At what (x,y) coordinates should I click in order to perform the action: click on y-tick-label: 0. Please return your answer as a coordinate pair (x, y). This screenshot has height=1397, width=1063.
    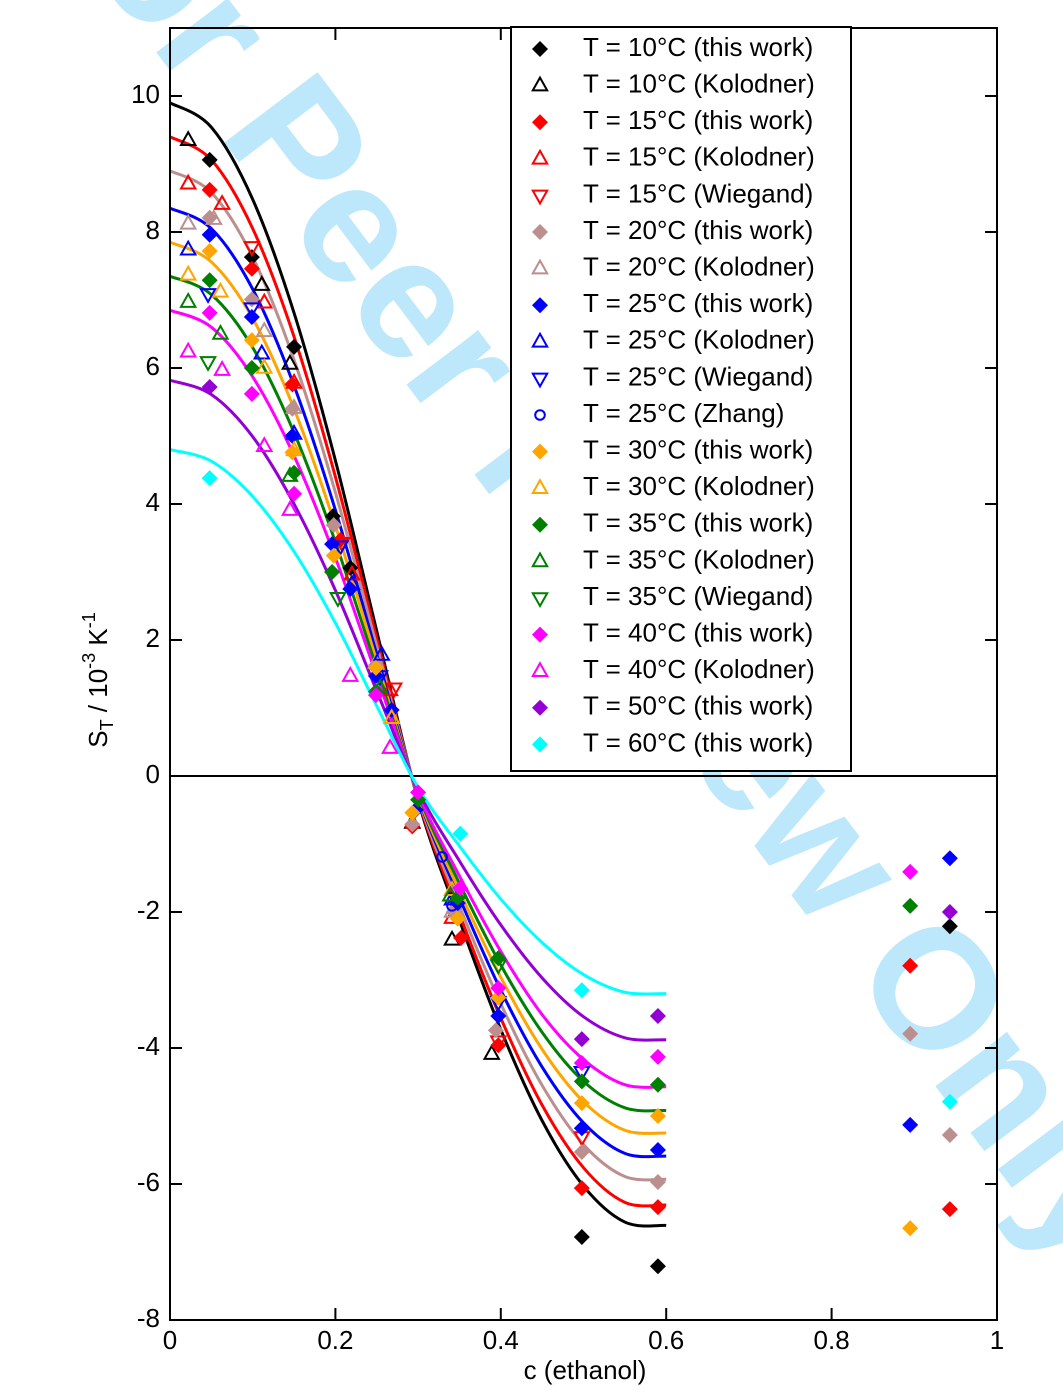
    Looking at the image, I should click on (153, 774).